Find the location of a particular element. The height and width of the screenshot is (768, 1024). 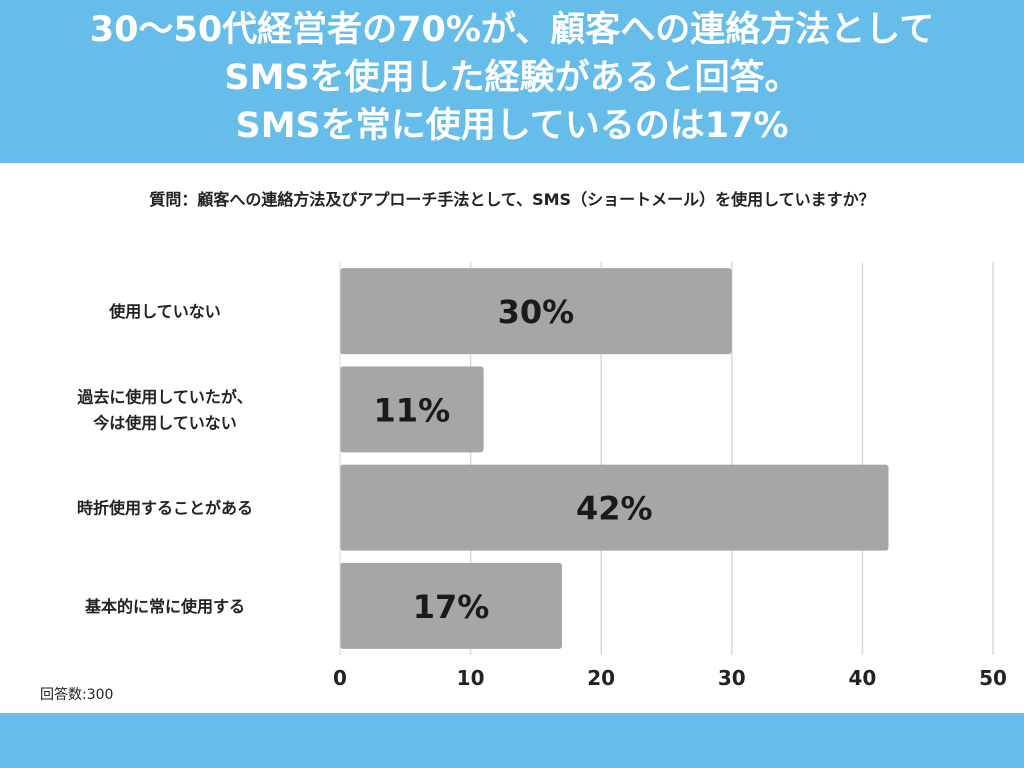

category-label-3: 基本的に常に使用する is located at coordinates (164, 606).